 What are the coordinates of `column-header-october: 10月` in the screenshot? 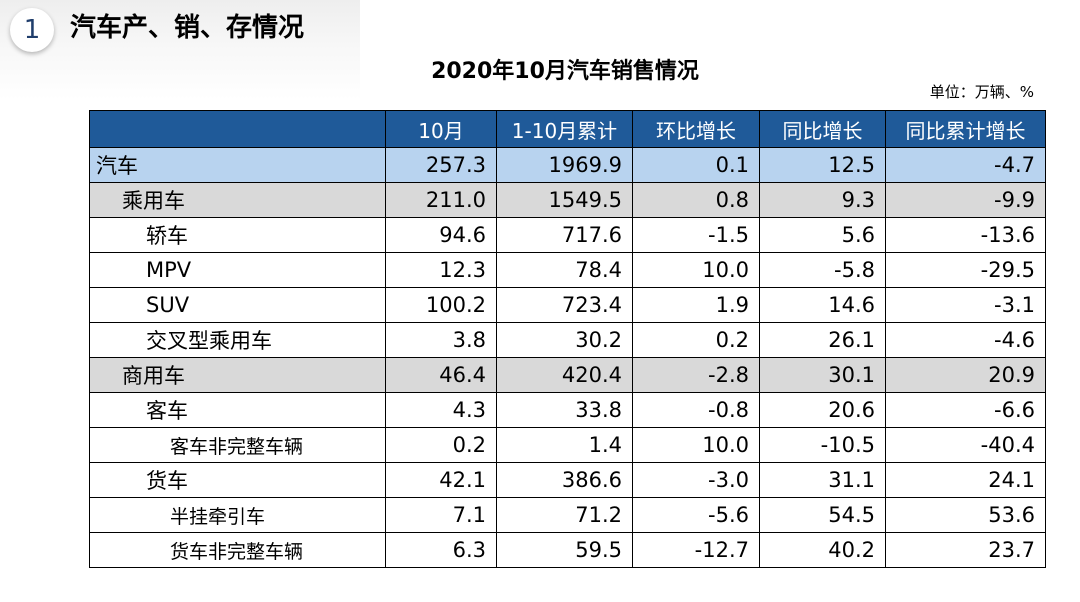 It's located at (441, 129).